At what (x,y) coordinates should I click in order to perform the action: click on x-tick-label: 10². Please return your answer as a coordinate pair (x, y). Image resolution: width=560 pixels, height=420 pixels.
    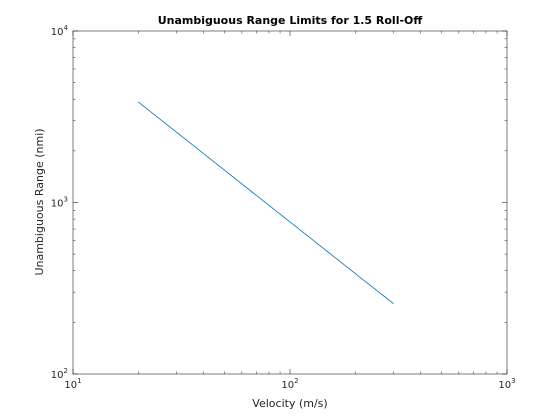
    Looking at the image, I should click on (289, 384).